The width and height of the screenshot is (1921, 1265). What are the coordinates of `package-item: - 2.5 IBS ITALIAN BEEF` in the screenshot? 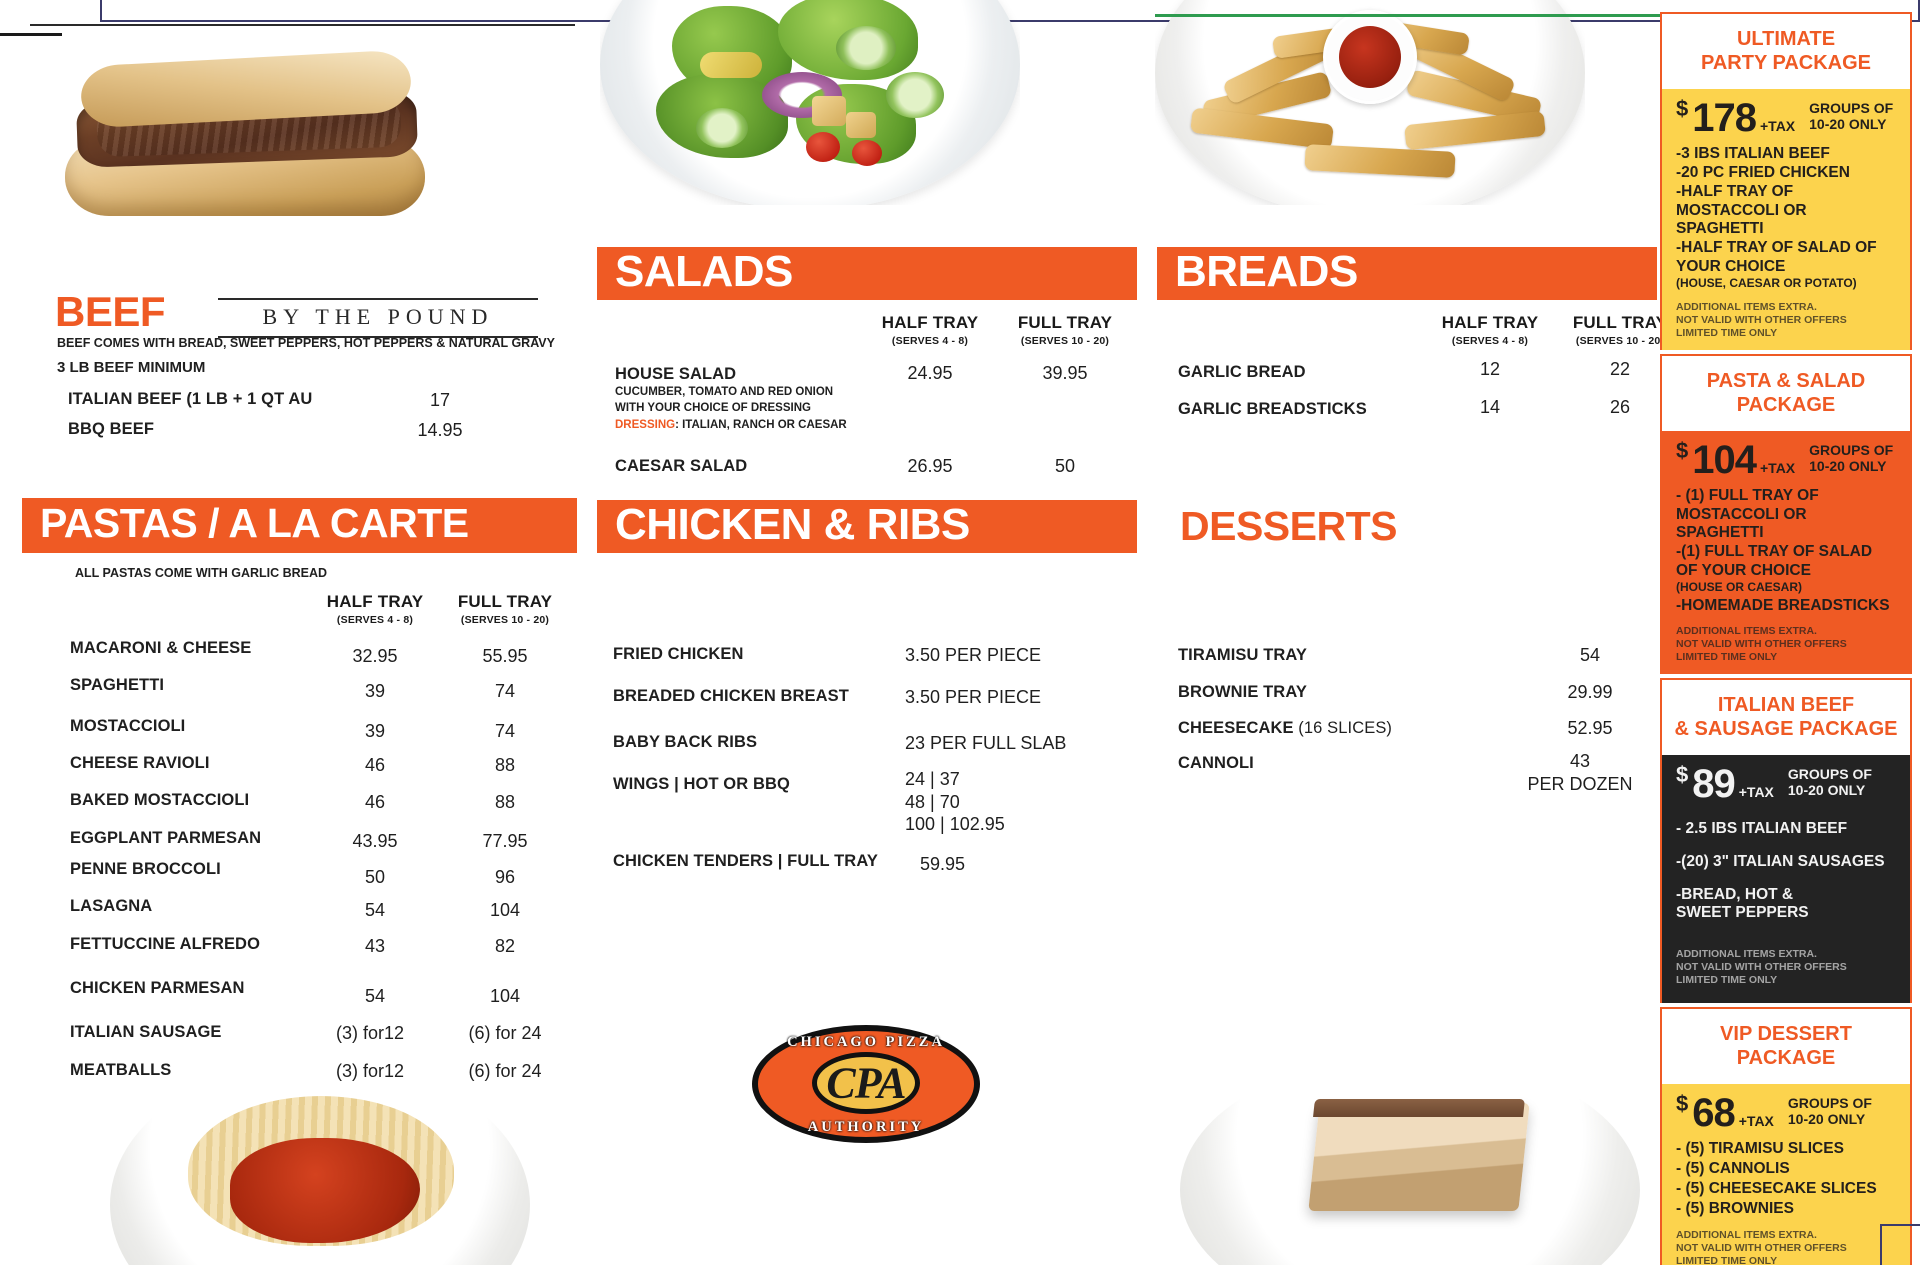 It's located at (1762, 829).